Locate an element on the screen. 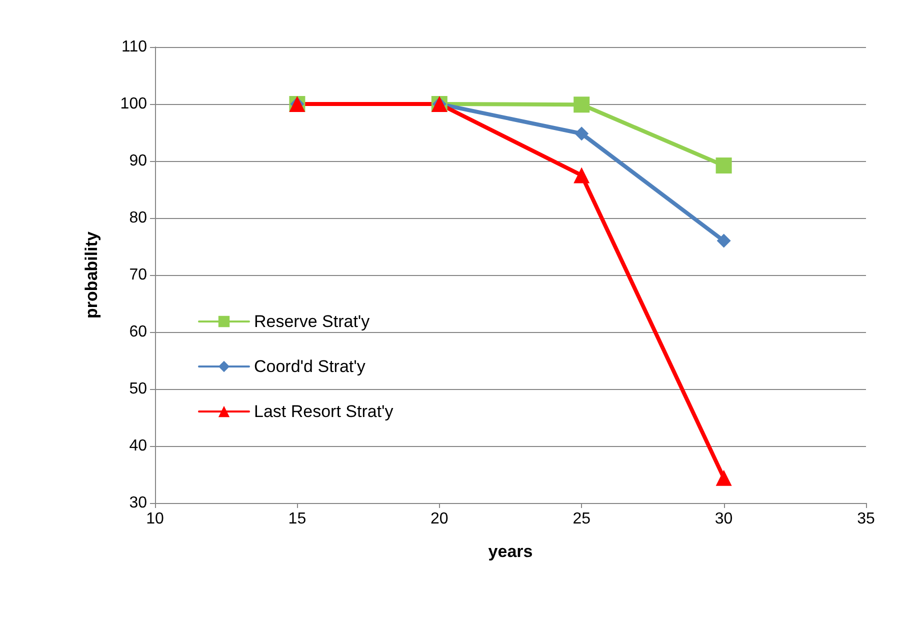 The height and width of the screenshot is (629, 918). legend-label: Reserve Strat'y is located at coordinates (312, 321).